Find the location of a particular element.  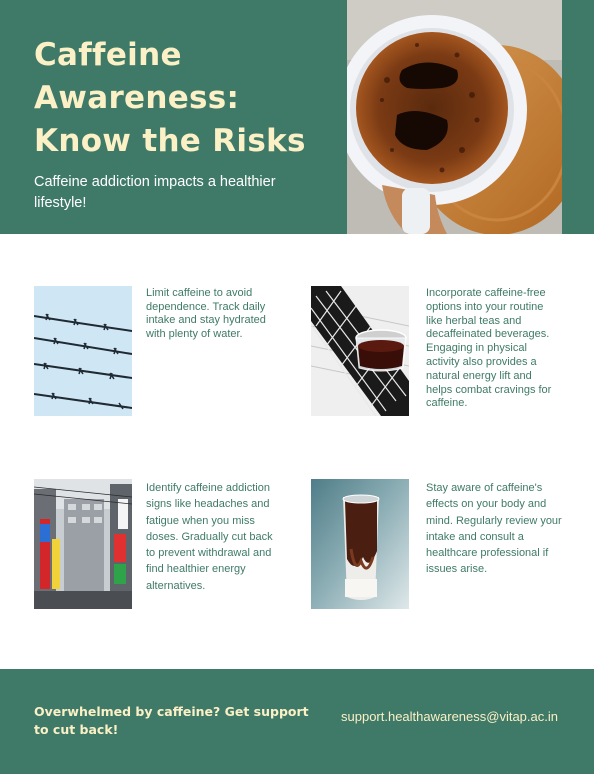

iced-coffee-photo is located at coordinates (360, 544).